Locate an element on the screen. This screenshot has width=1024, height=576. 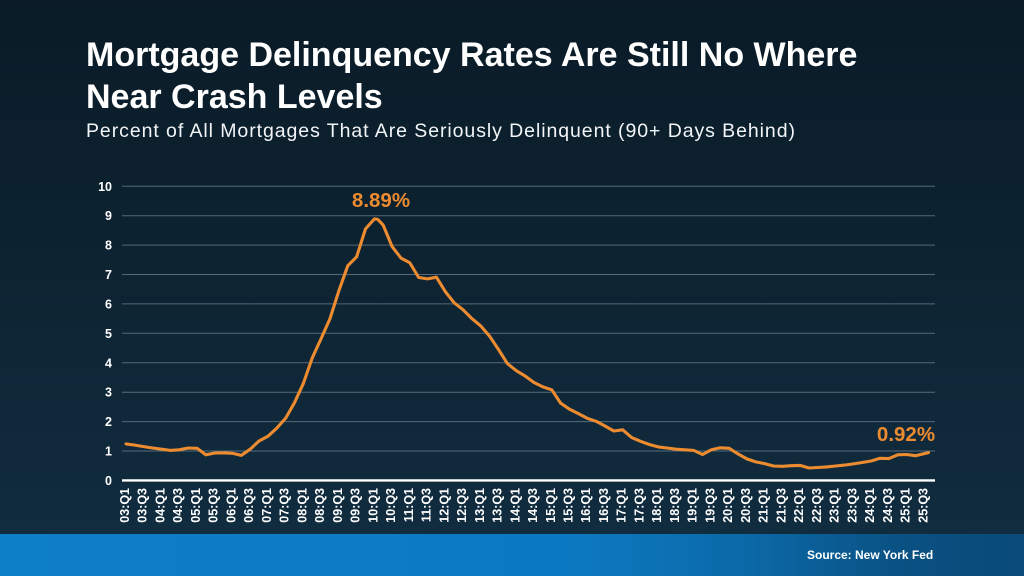
svg-text: 25:Q1 is located at coordinates (906, 505).